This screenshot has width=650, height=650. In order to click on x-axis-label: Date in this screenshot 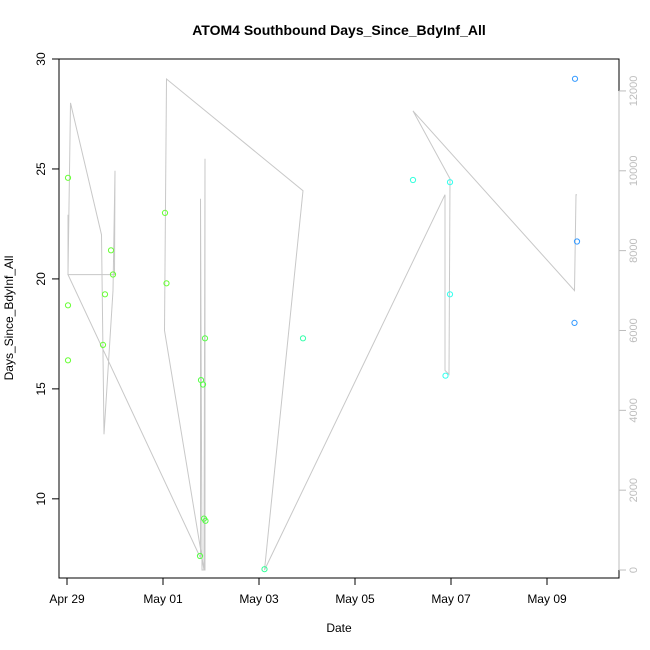, I will do `click(339, 628)`.